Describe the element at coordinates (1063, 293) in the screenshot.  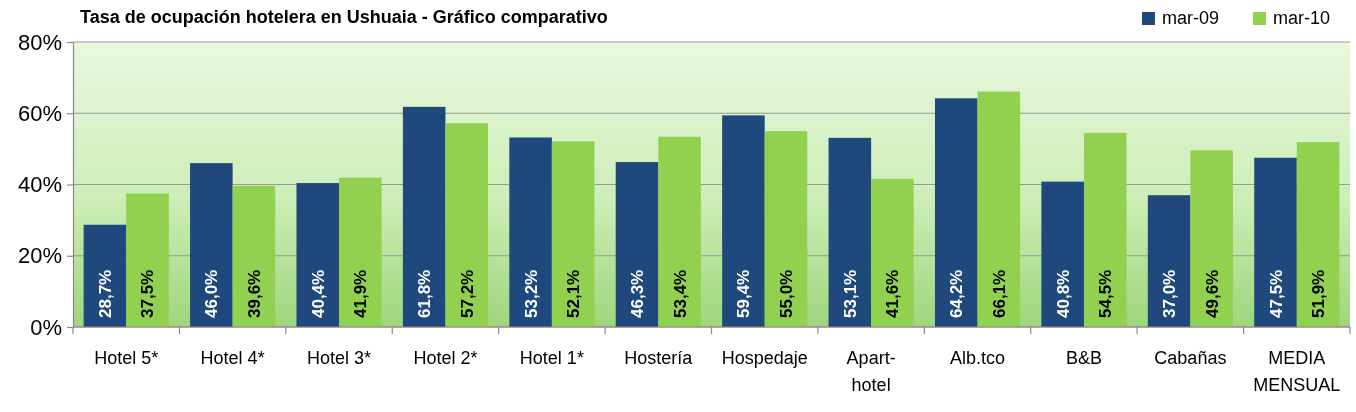
I see `data-label: 40,8%` at that location.